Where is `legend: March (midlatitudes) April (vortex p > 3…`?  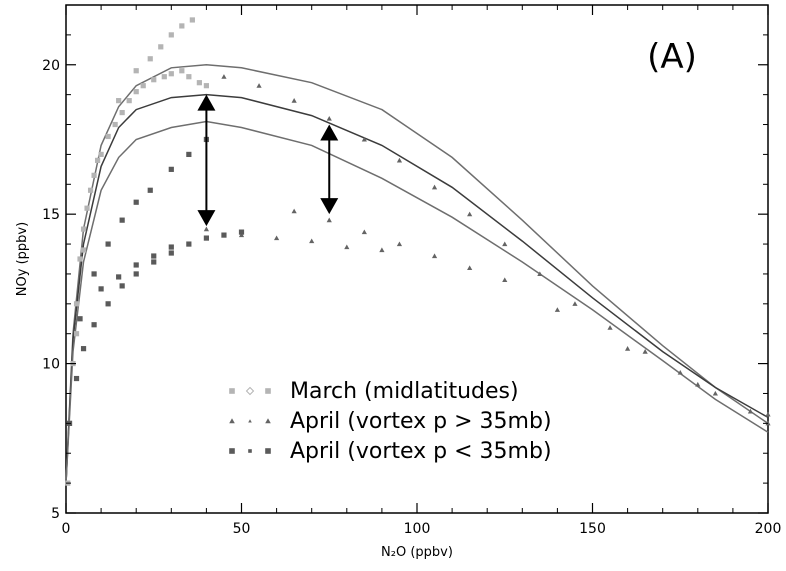
legend: March (midlatitudes) April (vortex p > 3… is located at coordinates (390, 421).